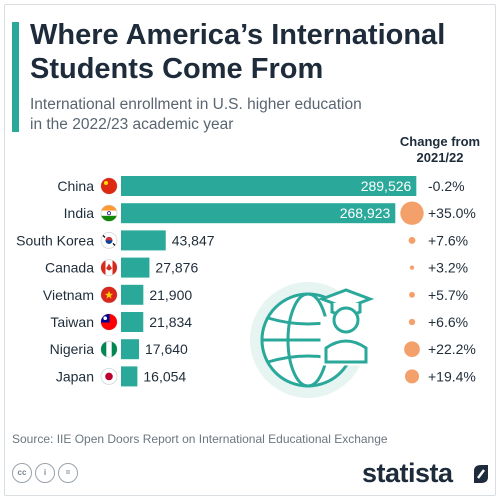  Describe the element at coordinates (448, 268) in the screenshot. I see `change-label: +3.2%` at that location.